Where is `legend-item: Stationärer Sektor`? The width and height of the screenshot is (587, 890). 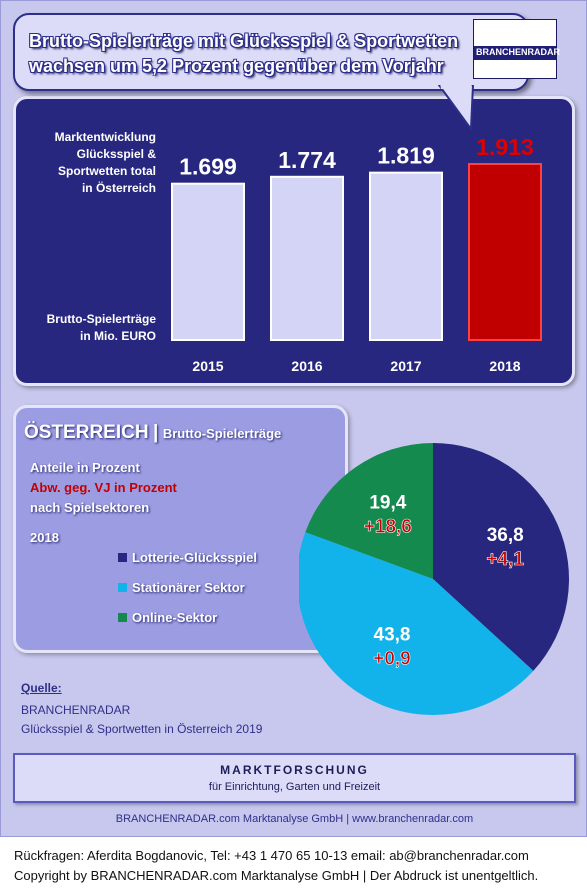 legend-item: Stationärer Sektor is located at coordinates (187, 587).